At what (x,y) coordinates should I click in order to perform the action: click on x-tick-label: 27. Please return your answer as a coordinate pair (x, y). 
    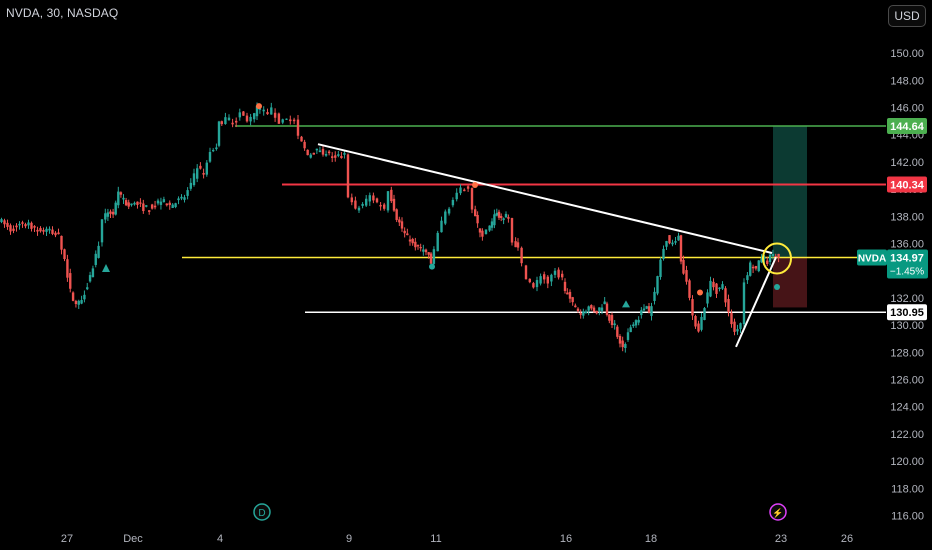
    Looking at the image, I should click on (67, 539).